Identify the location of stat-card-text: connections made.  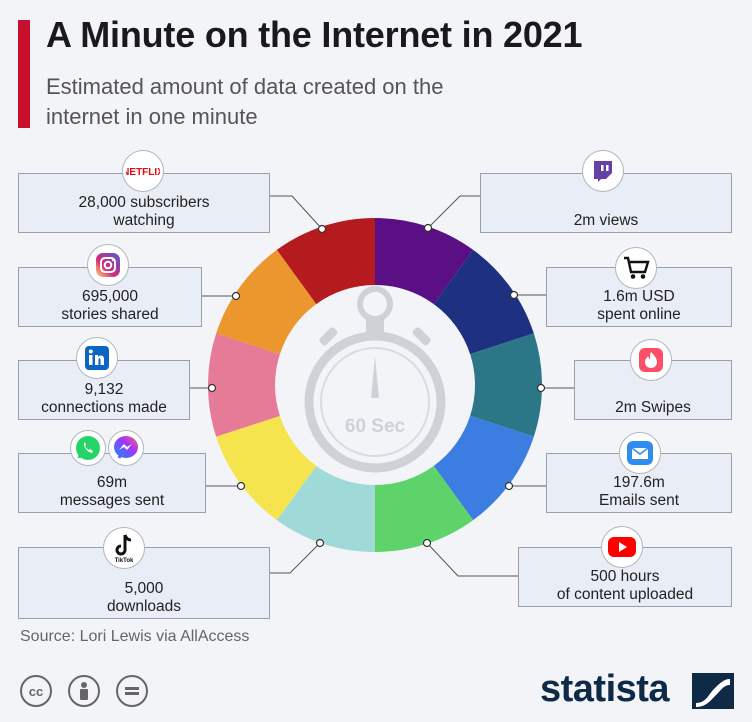
(104, 407).